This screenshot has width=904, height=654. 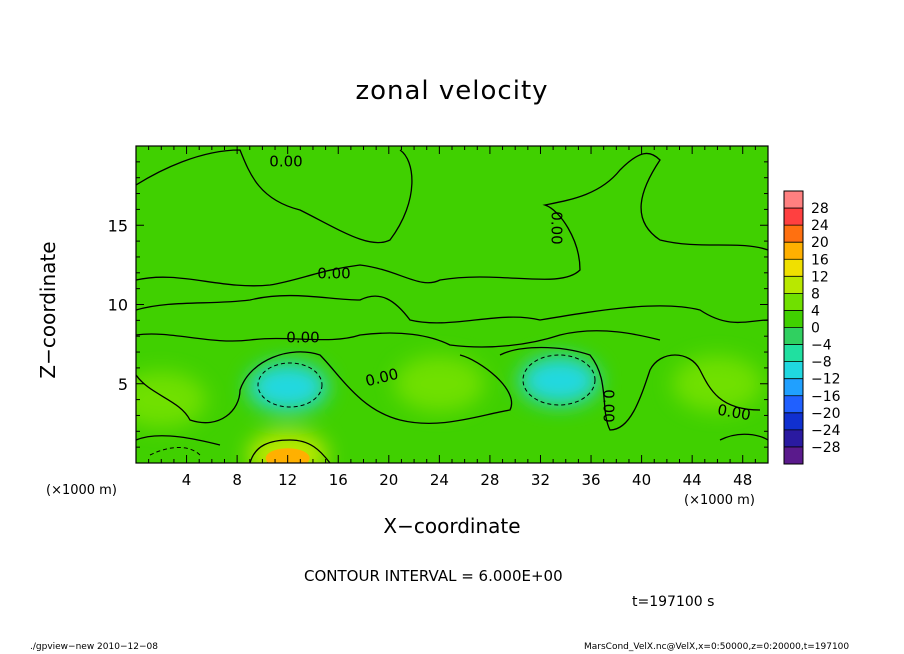 What do you see at coordinates (287, 480) in the screenshot?
I see `x-tick-label: 12` at bounding box center [287, 480].